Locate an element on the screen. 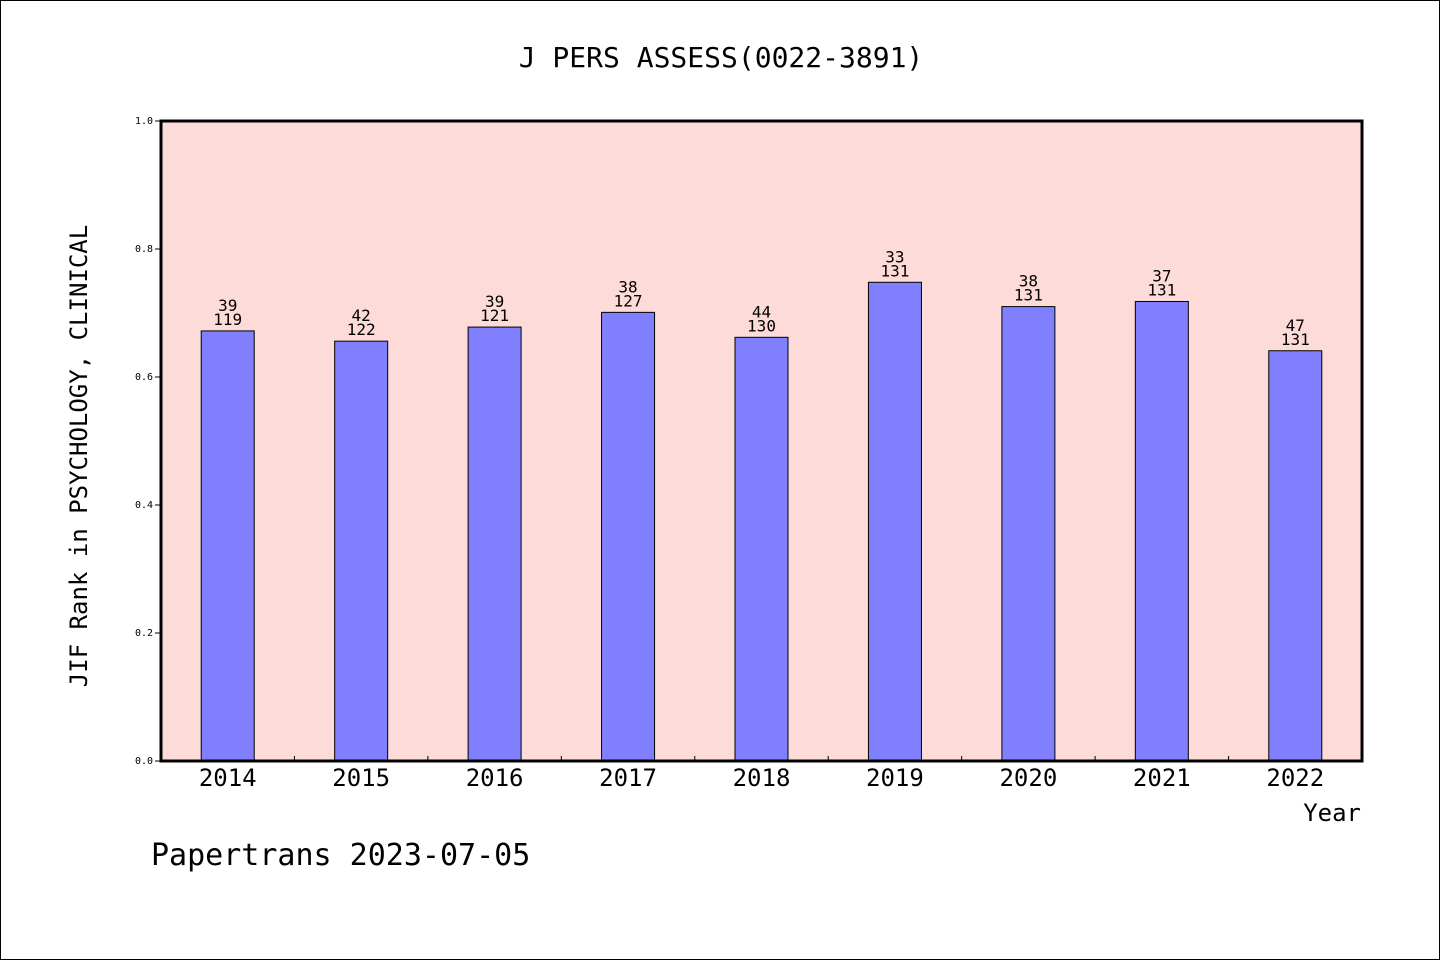  bar-total-label: 122 is located at coordinates (361, 329).